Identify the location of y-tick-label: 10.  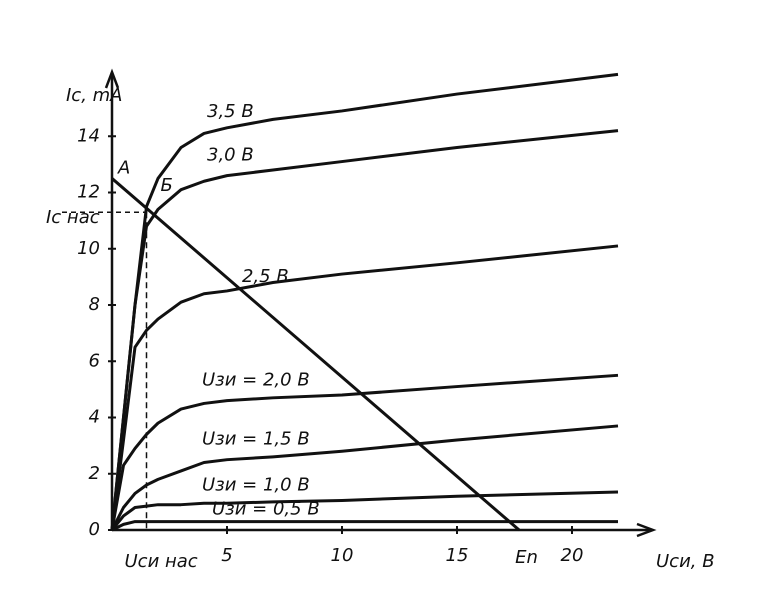
(88, 248).